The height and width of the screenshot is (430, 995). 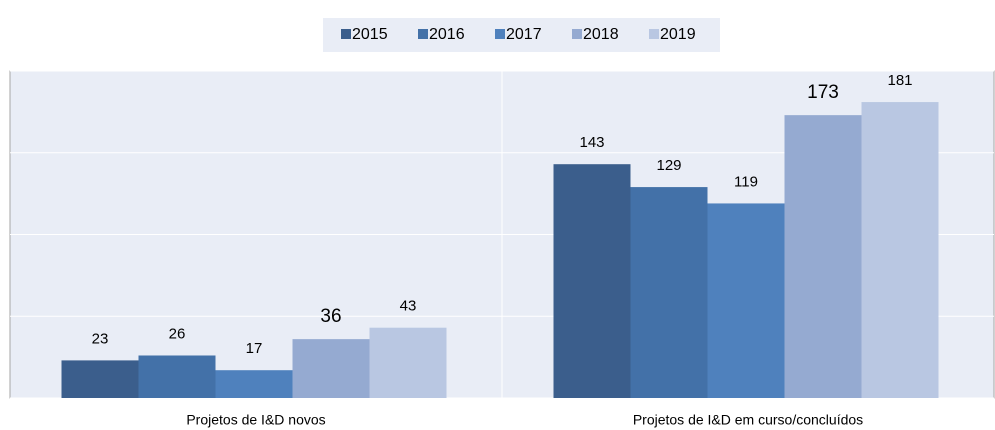 I want to click on data-label: 129, so click(x=668, y=165).